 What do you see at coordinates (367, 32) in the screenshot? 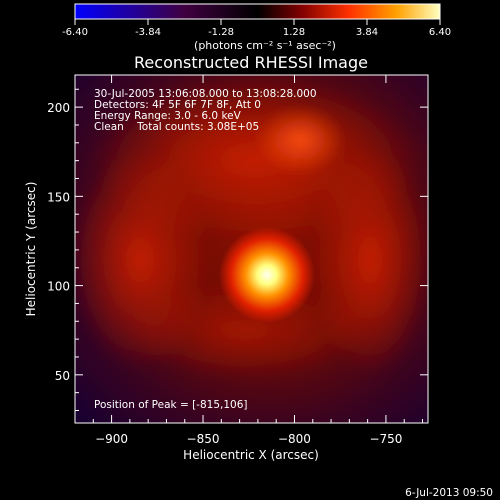
I see `colorbar-tick-label: 3.84` at bounding box center [367, 32].